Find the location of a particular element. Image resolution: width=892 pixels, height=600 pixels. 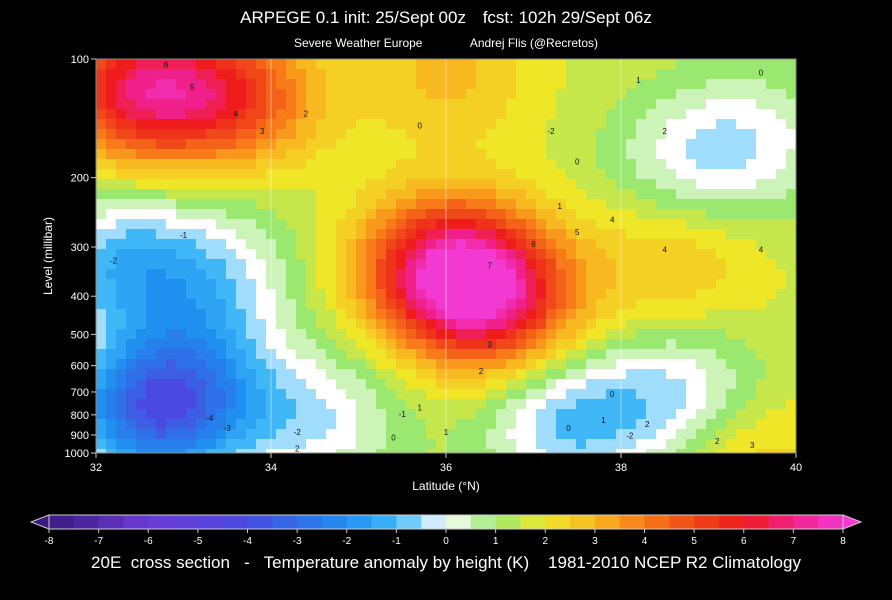

contour-label: -4 is located at coordinates (210, 418).